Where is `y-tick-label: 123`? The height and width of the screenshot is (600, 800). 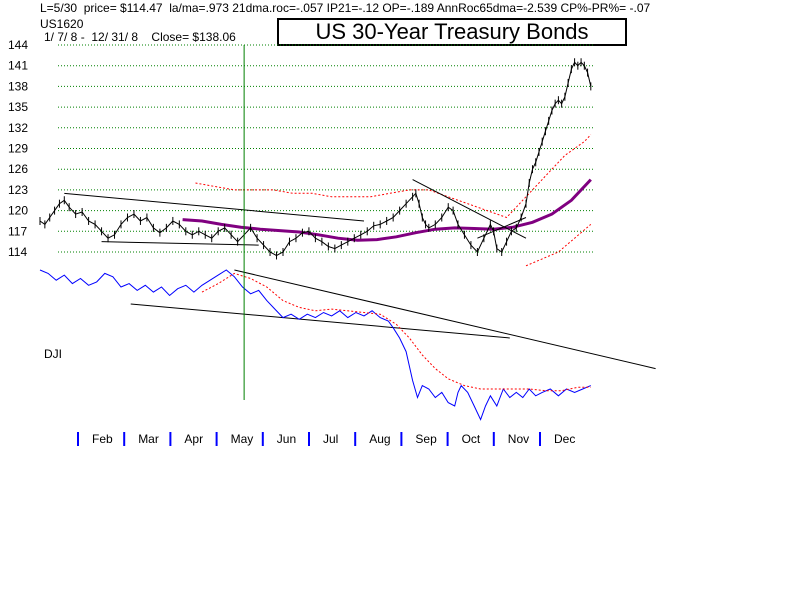 y-tick-label: 123 is located at coordinates (18, 190).